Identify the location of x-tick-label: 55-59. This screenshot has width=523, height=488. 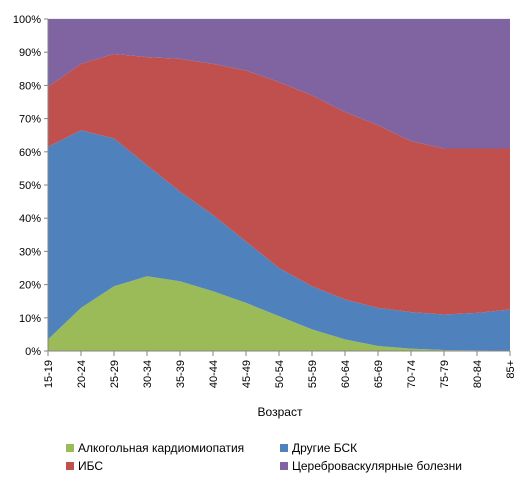
(313, 374).